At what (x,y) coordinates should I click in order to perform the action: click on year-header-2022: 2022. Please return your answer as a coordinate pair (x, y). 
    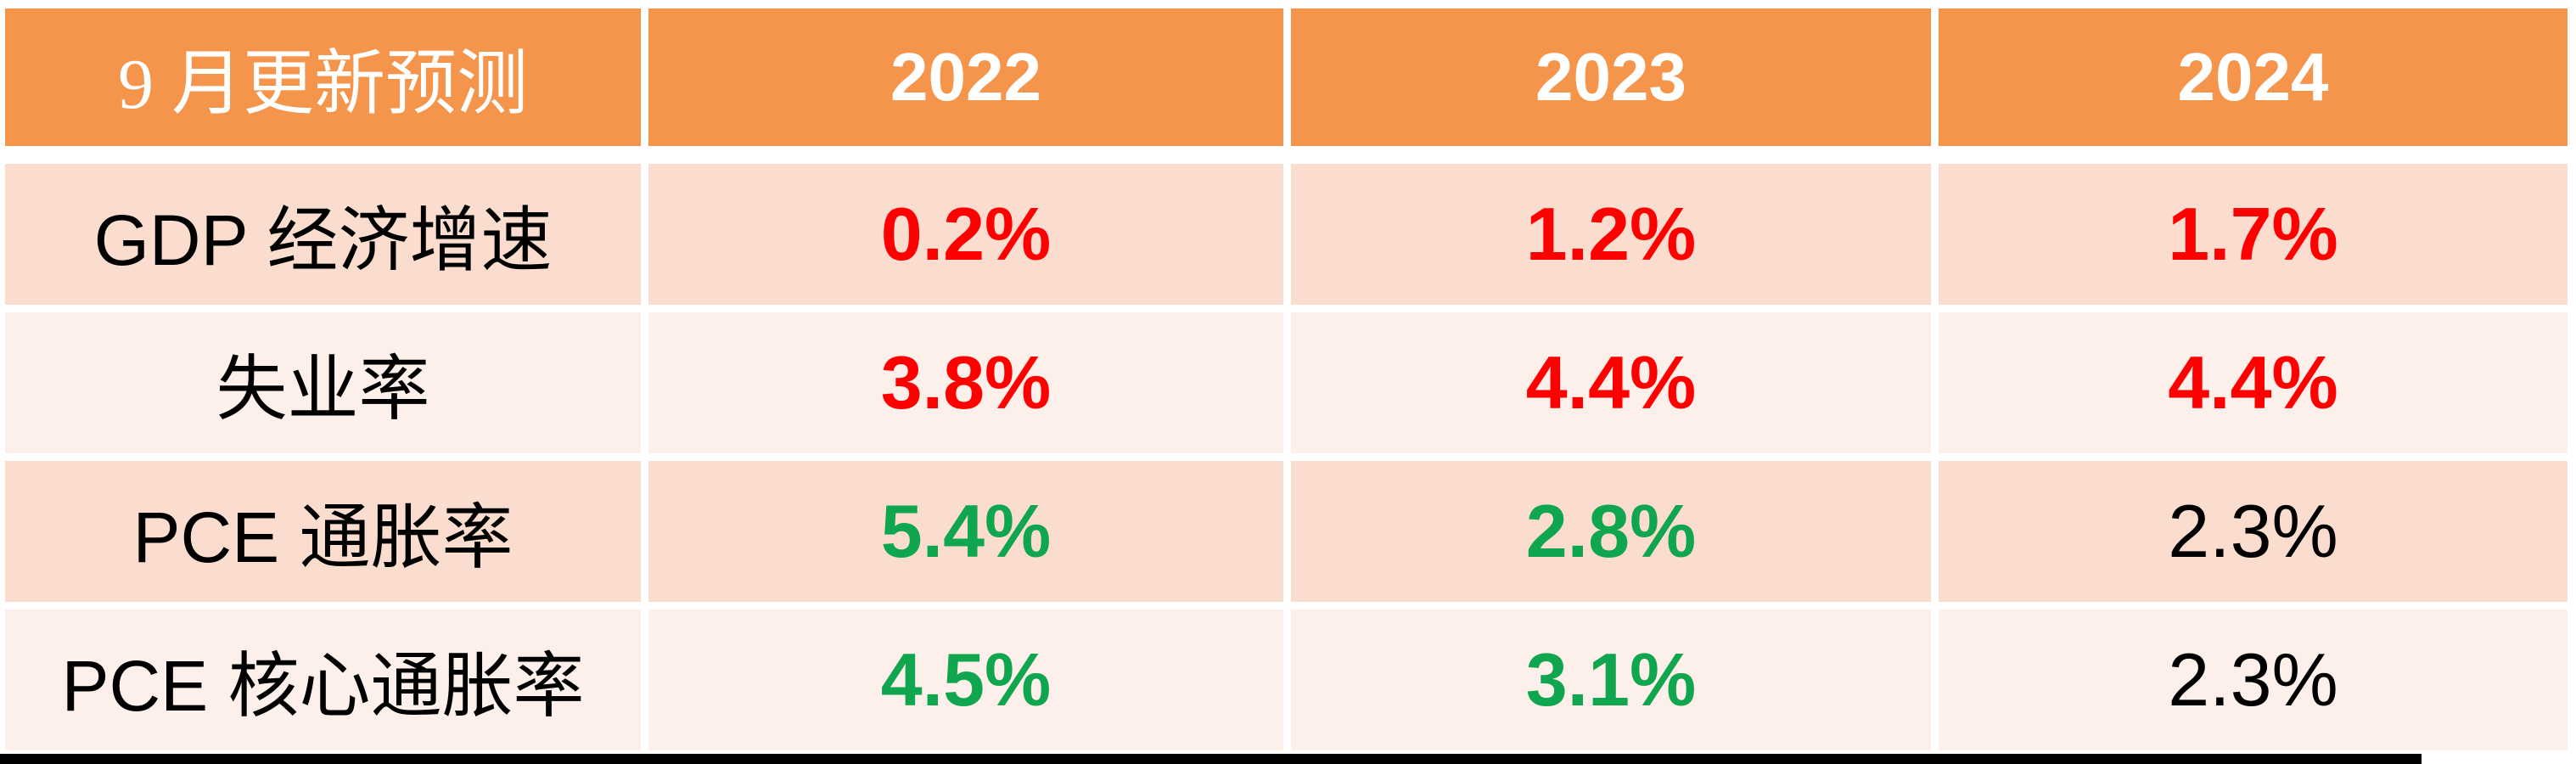
    Looking at the image, I should click on (965, 77).